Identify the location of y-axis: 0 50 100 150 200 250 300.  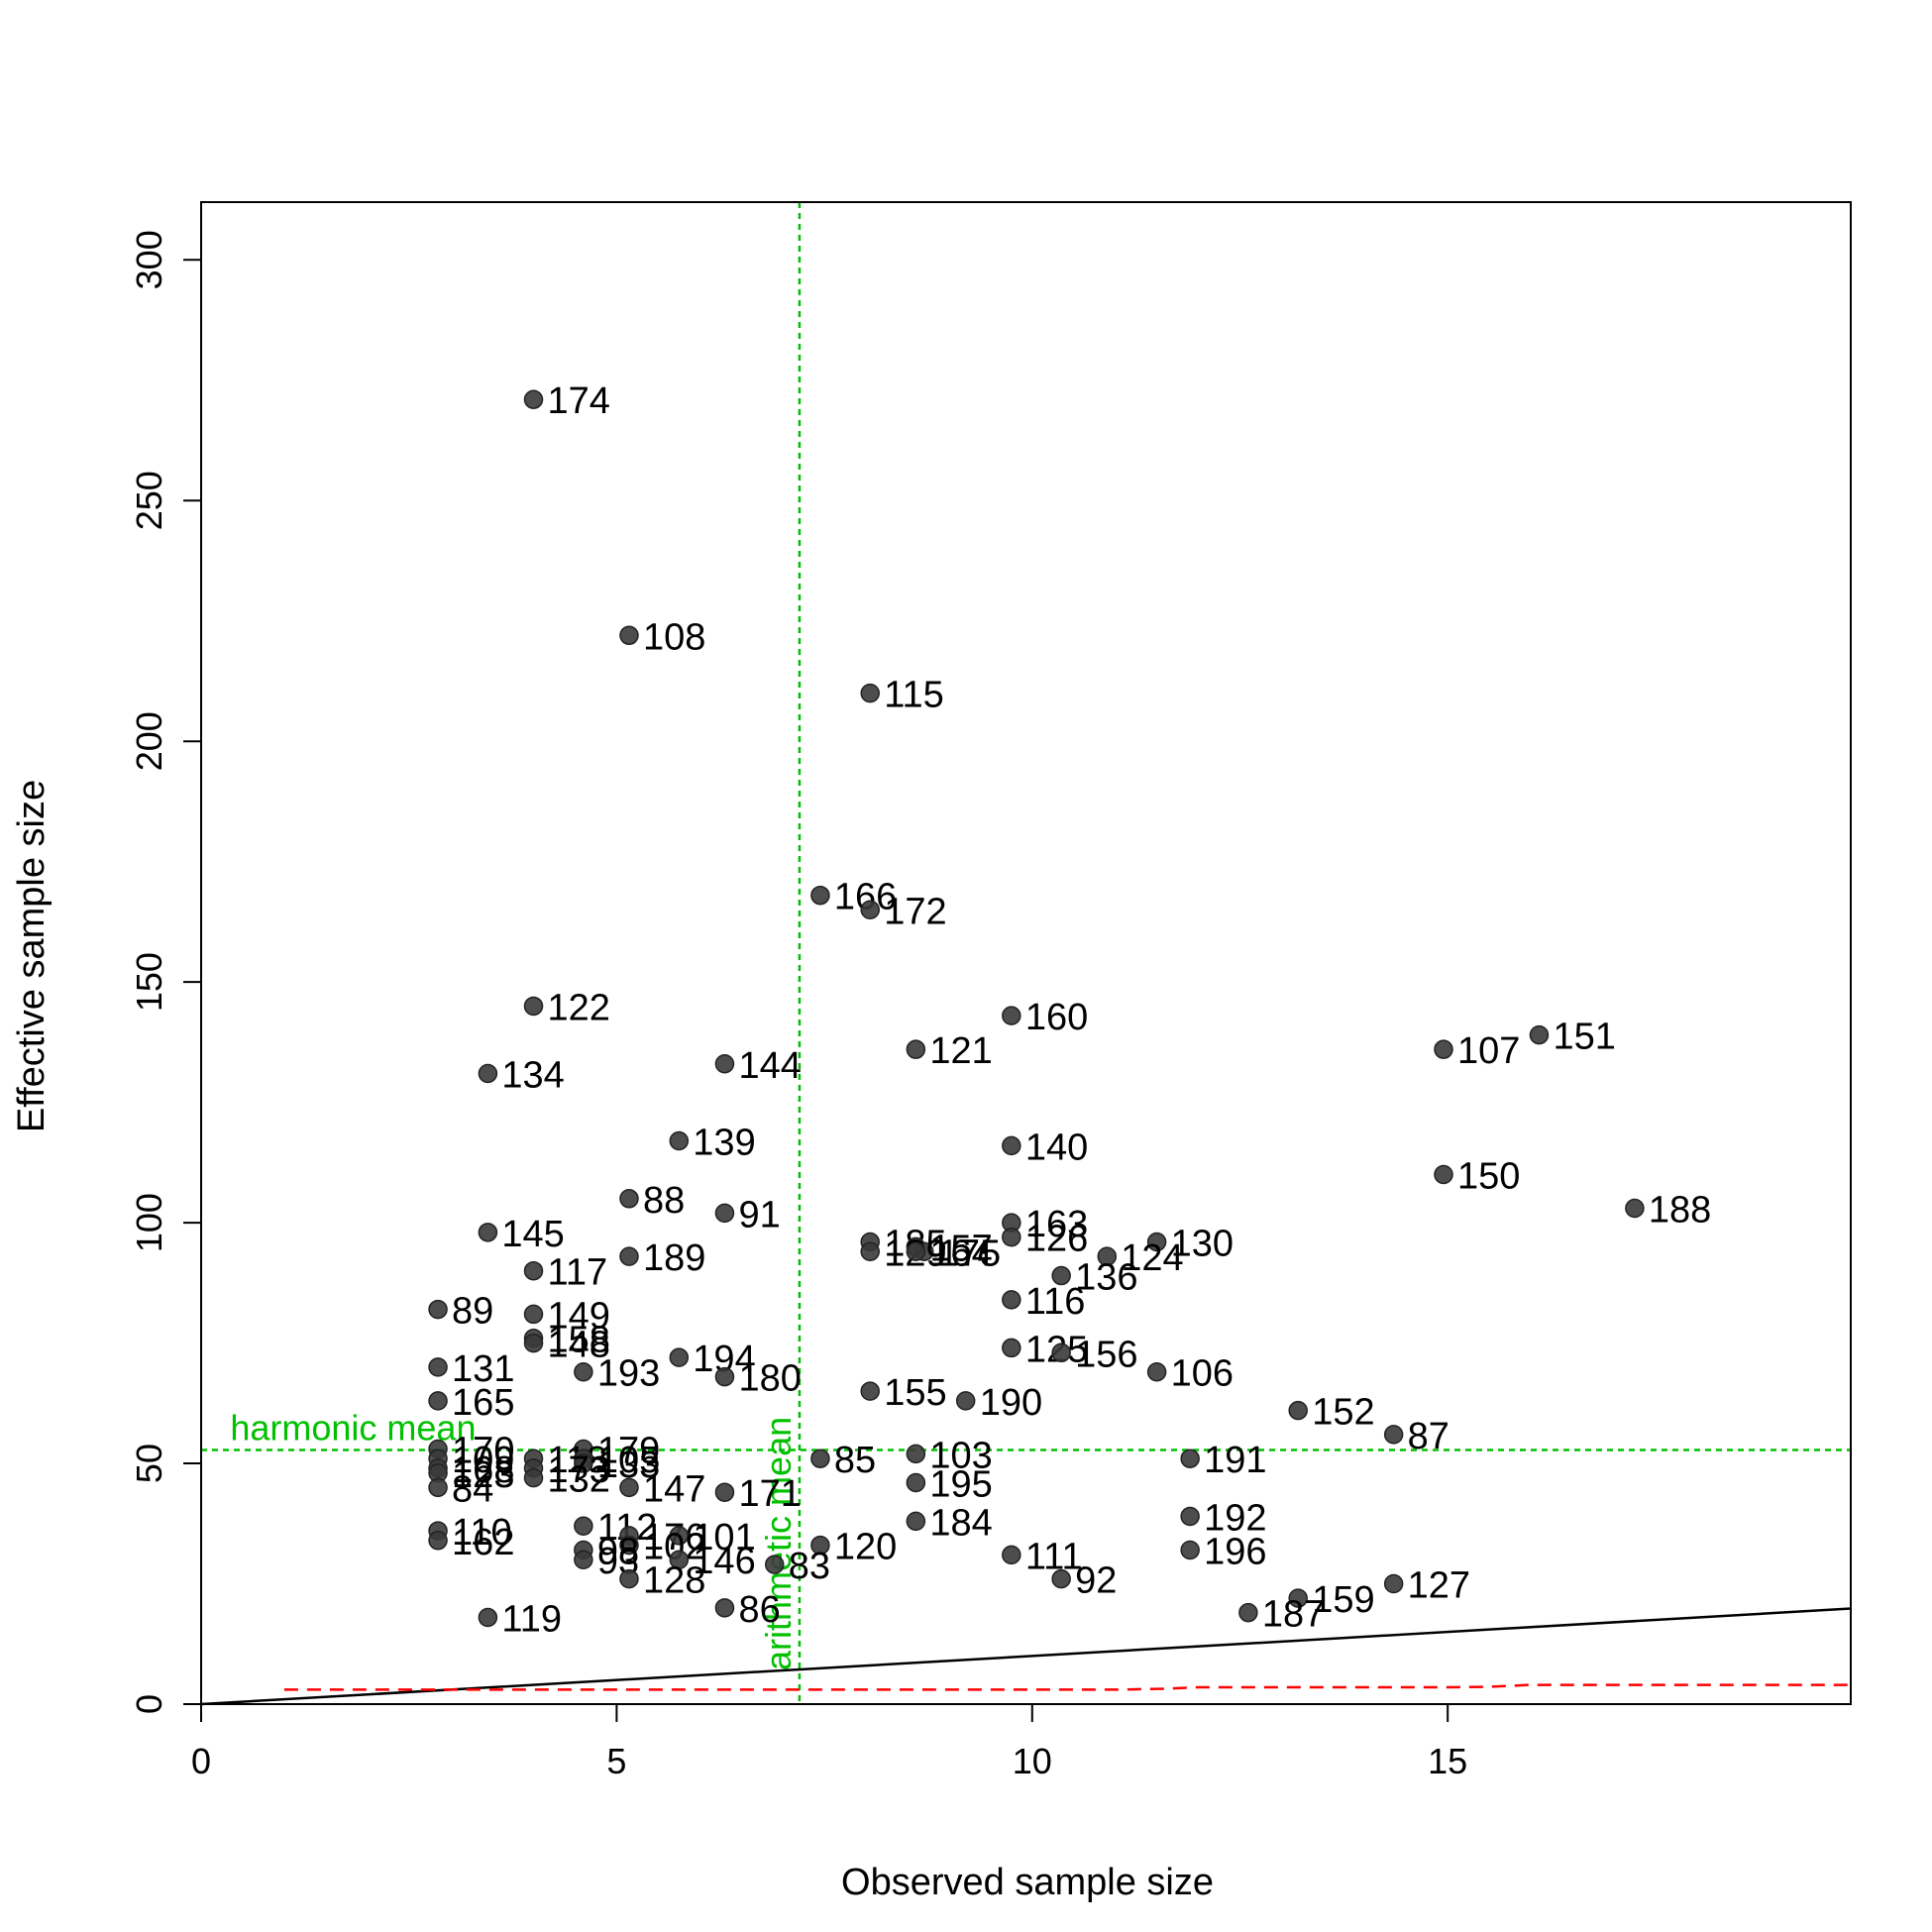
(165, 972).